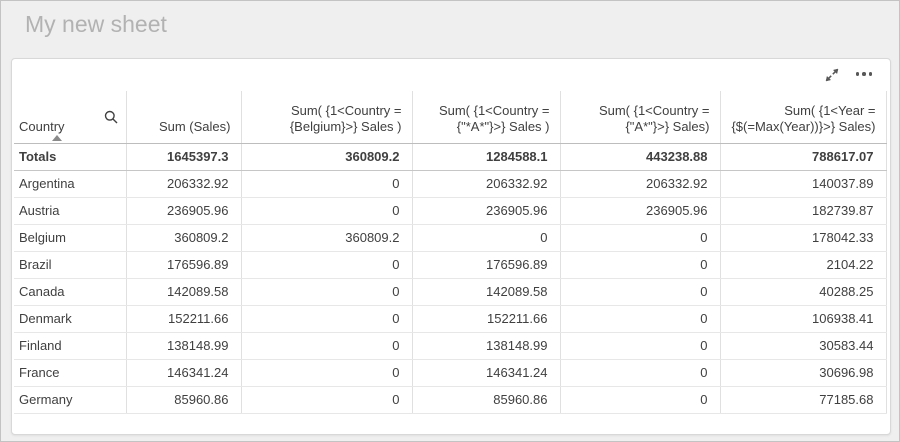  What do you see at coordinates (803, 292) in the screenshot?
I see `value-cell: 40288.25` at bounding box center [803, 292].